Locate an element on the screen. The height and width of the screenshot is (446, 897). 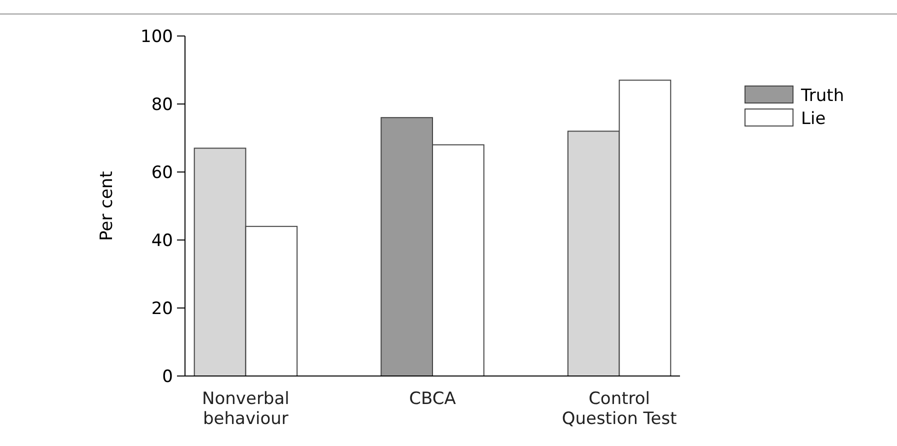
y-tick-label: 40 is located at coordinates (162, 240).